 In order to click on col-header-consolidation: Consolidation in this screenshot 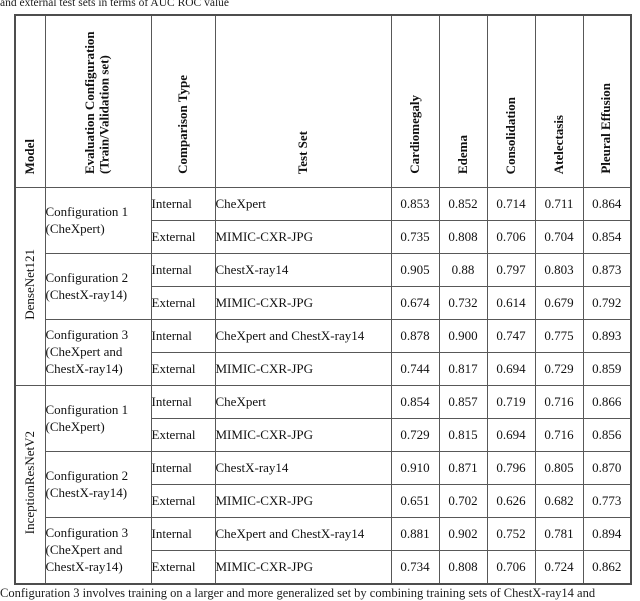, I will do `click(511, 101)`.